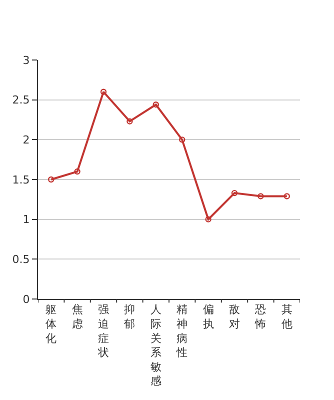  Describe the element at coordinates (26, 299) in the screenshot. I see `y-tick-label: 0` at that location.